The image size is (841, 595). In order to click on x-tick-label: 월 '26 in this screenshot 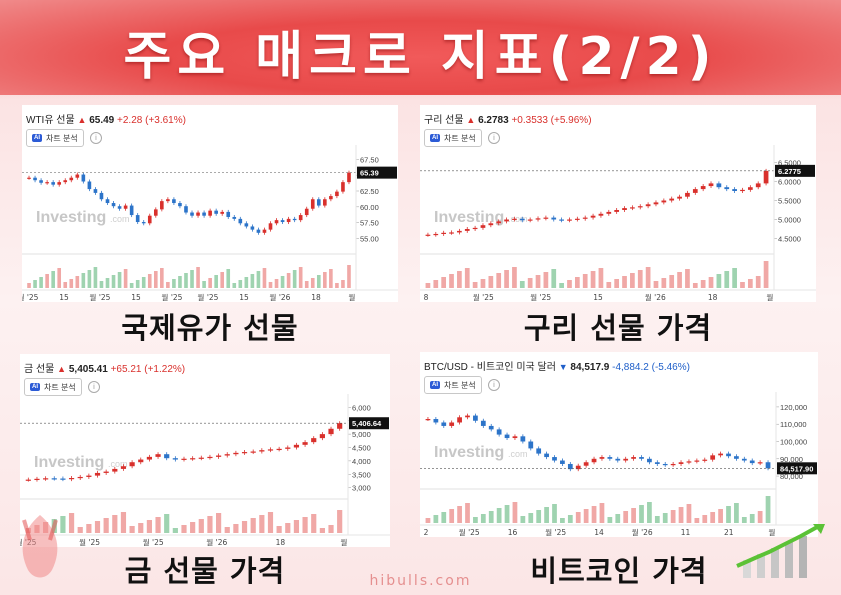, I will do `click(216, 542)`.